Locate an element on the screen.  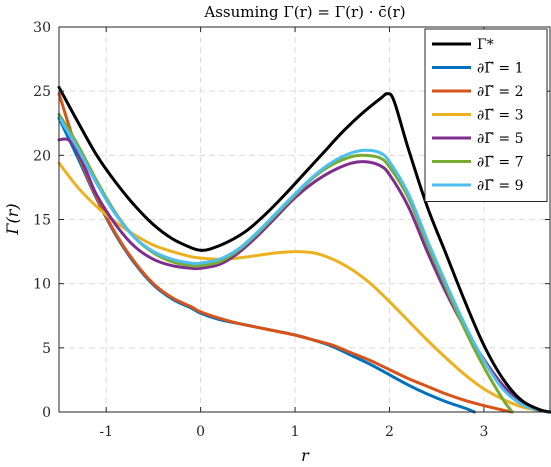
x-tick-label: 2 is located at coordinates (389, 432).